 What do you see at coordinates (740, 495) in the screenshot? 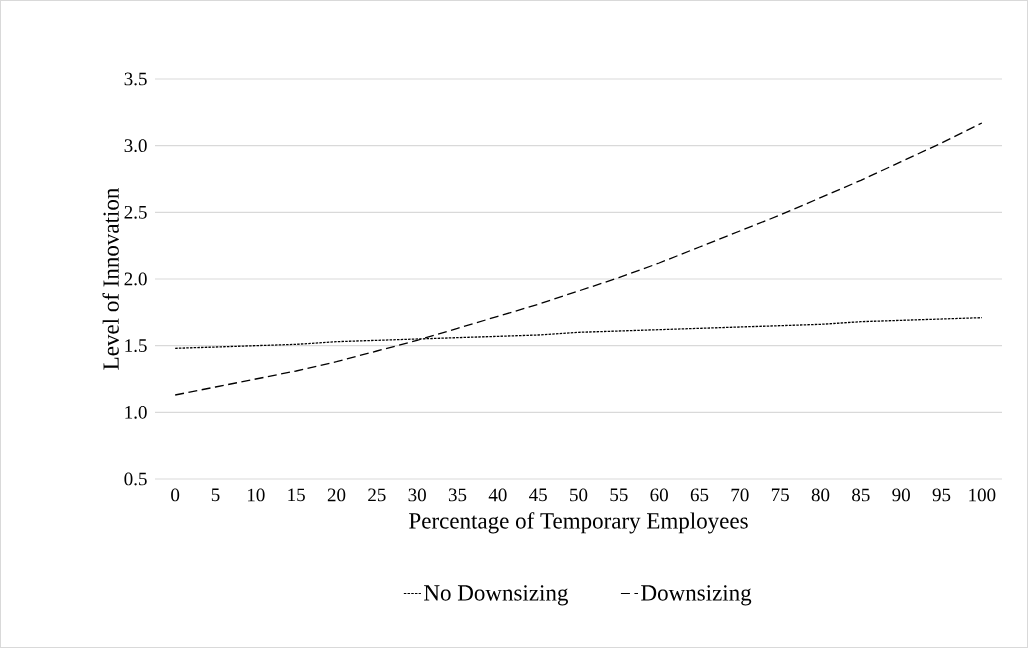
I see `x-tick-label: 70` at bounding box center [740, 495].